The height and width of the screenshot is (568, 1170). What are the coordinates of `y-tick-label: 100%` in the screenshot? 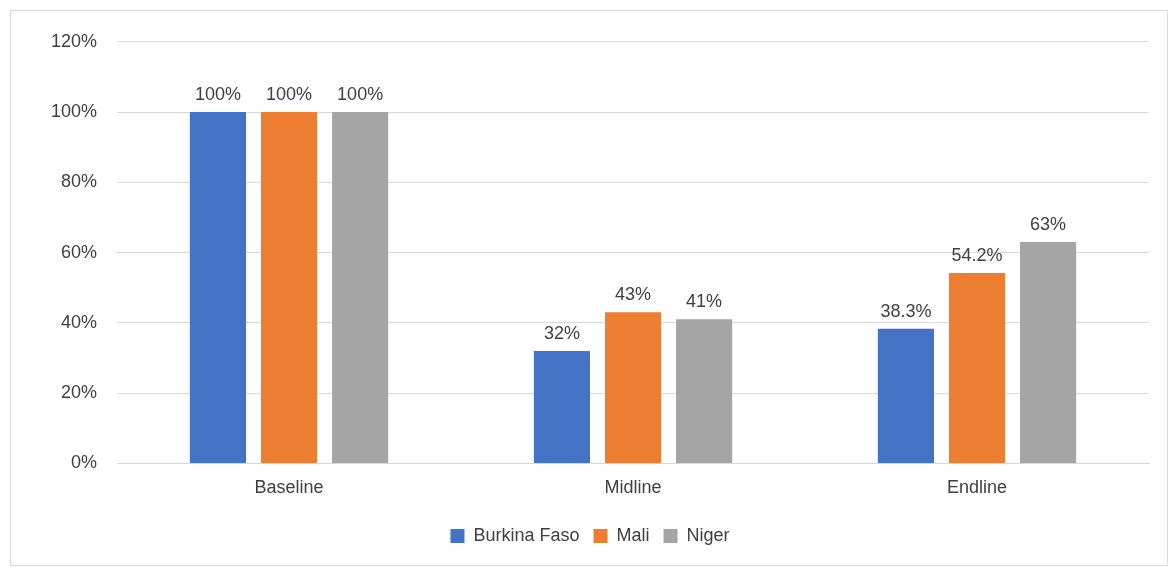 It's located at (74, 111).